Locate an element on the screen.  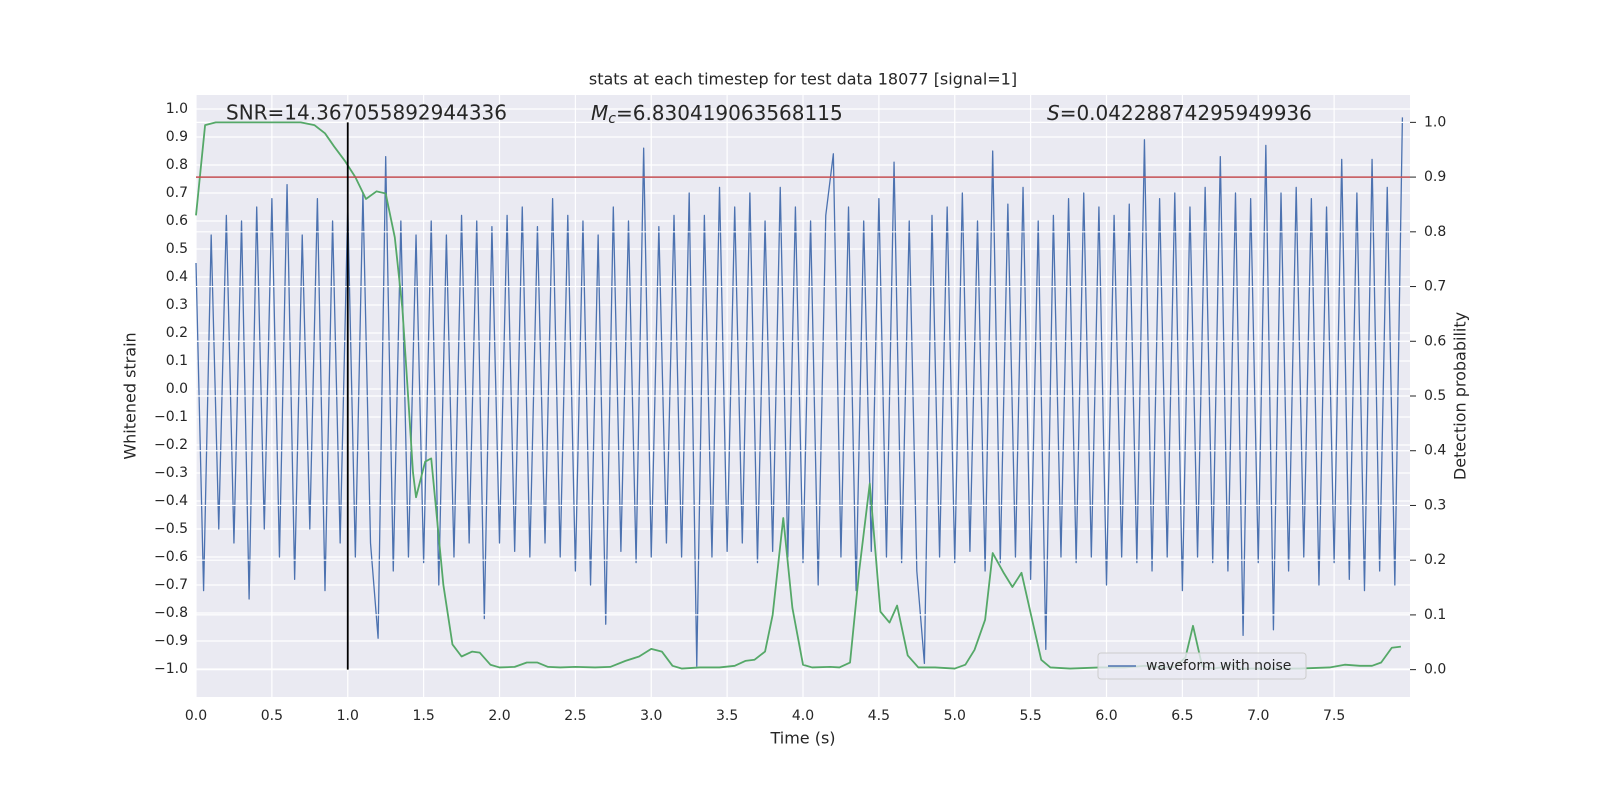
y-tick-label: −0.2 is located at coordinates (171, 445).